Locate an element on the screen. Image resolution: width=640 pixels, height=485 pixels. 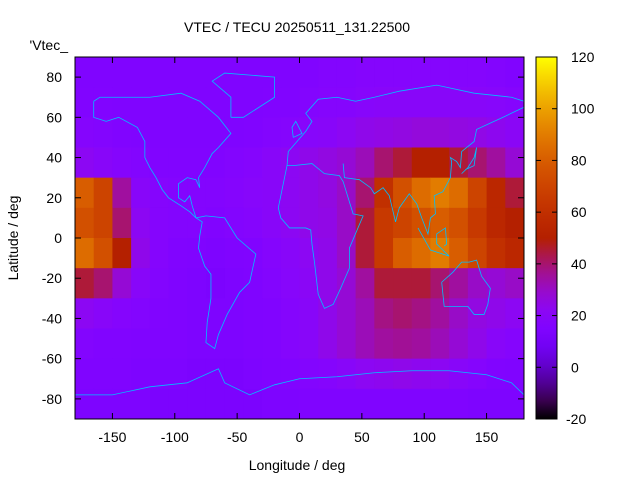
colorbar-tick-label: 100 is located at coordinates (583, 109).